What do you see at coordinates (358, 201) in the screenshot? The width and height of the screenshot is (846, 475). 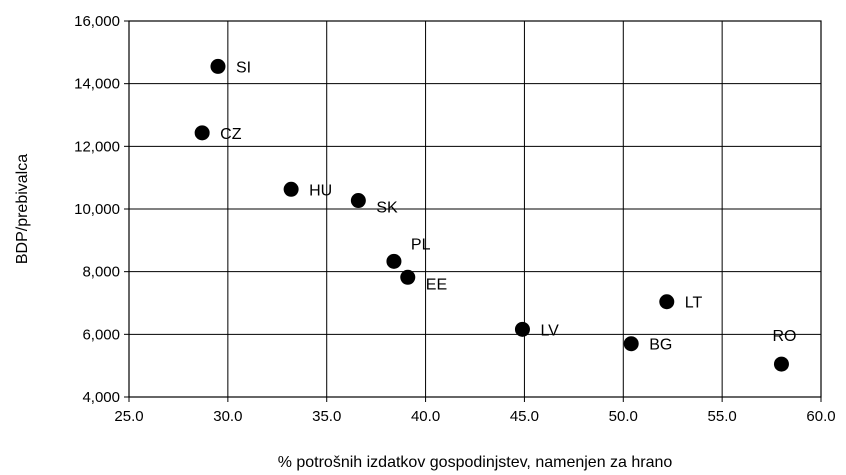 I see `data-point-sk` at bounding box center [358, 201].